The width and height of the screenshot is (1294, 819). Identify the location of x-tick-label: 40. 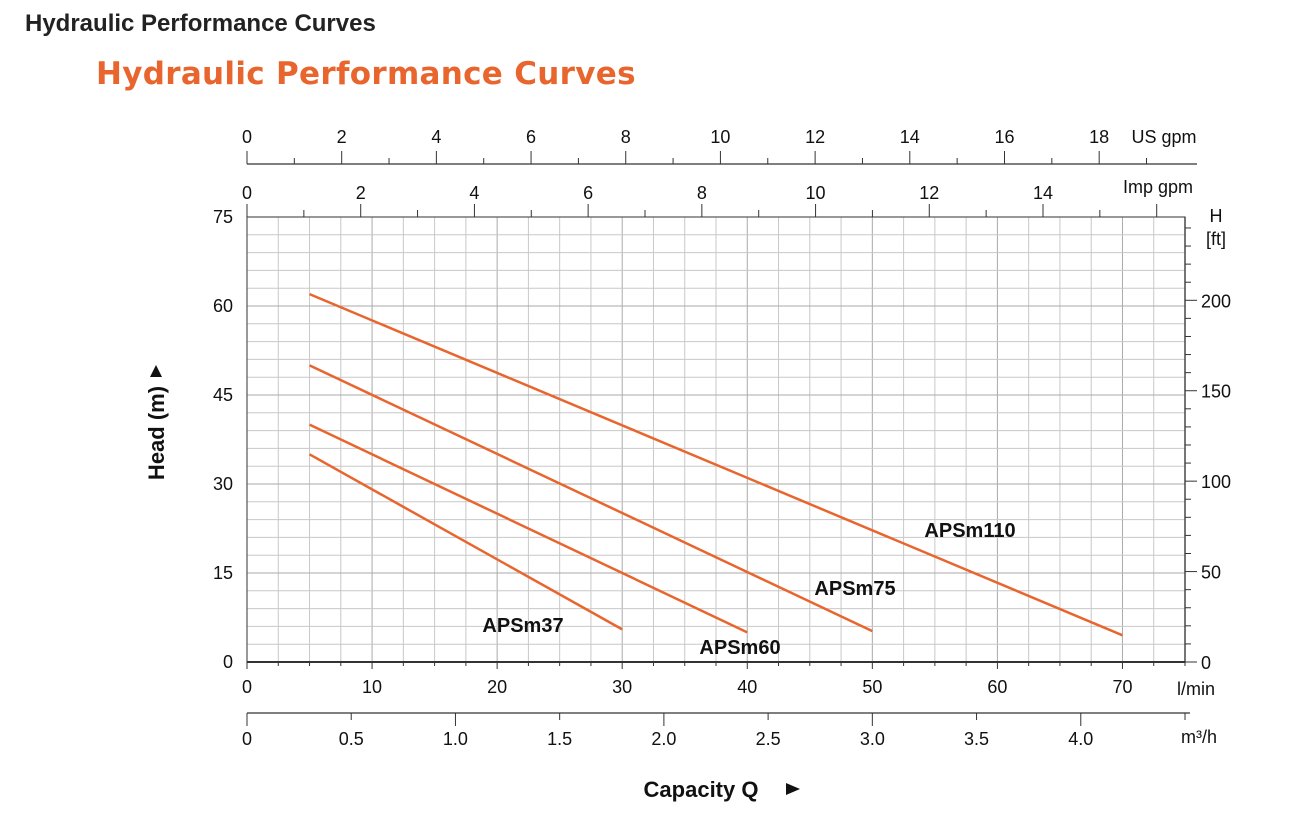
(747, 687).